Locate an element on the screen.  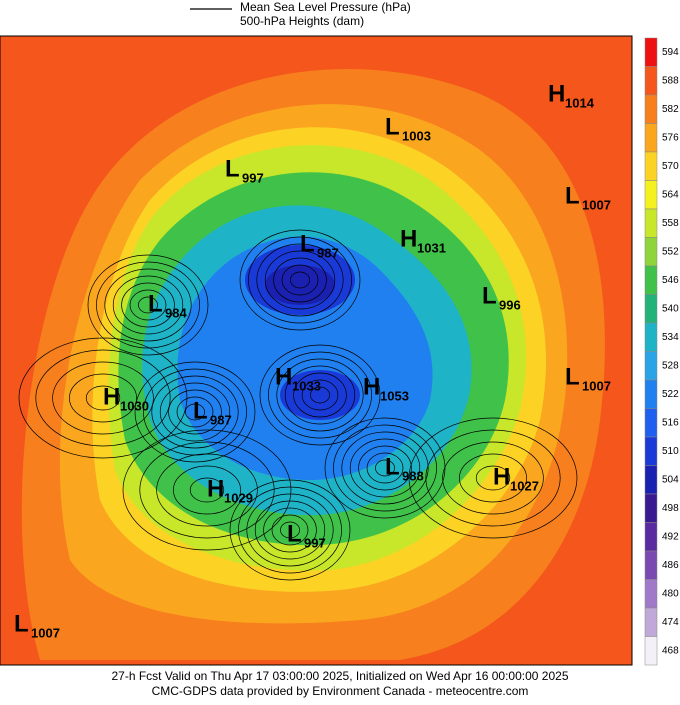
center-pressure: 984 is located at coordinates (176, 312).